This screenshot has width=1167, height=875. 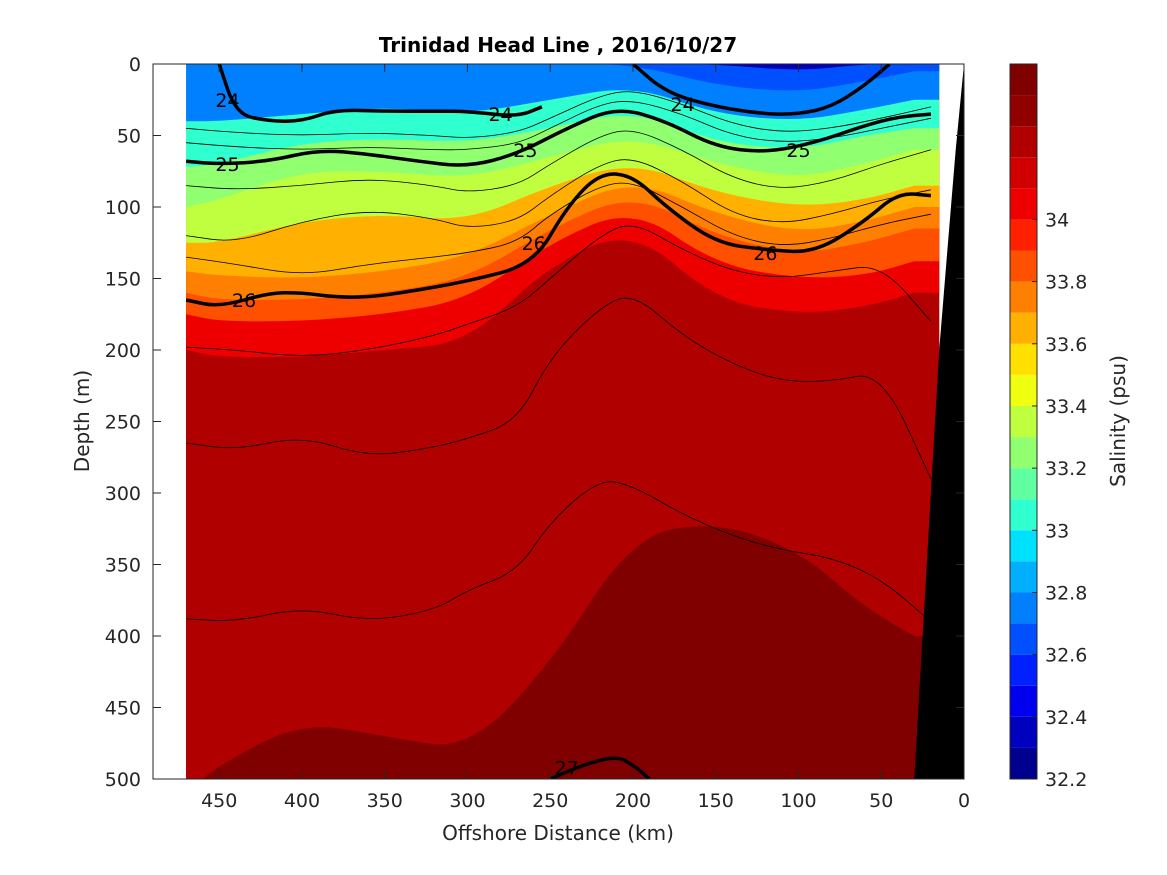 What do you see at coordinates (881, 801) in the screenshot?
I see `x-tick-label: 50` at bounding box center [881, 801].